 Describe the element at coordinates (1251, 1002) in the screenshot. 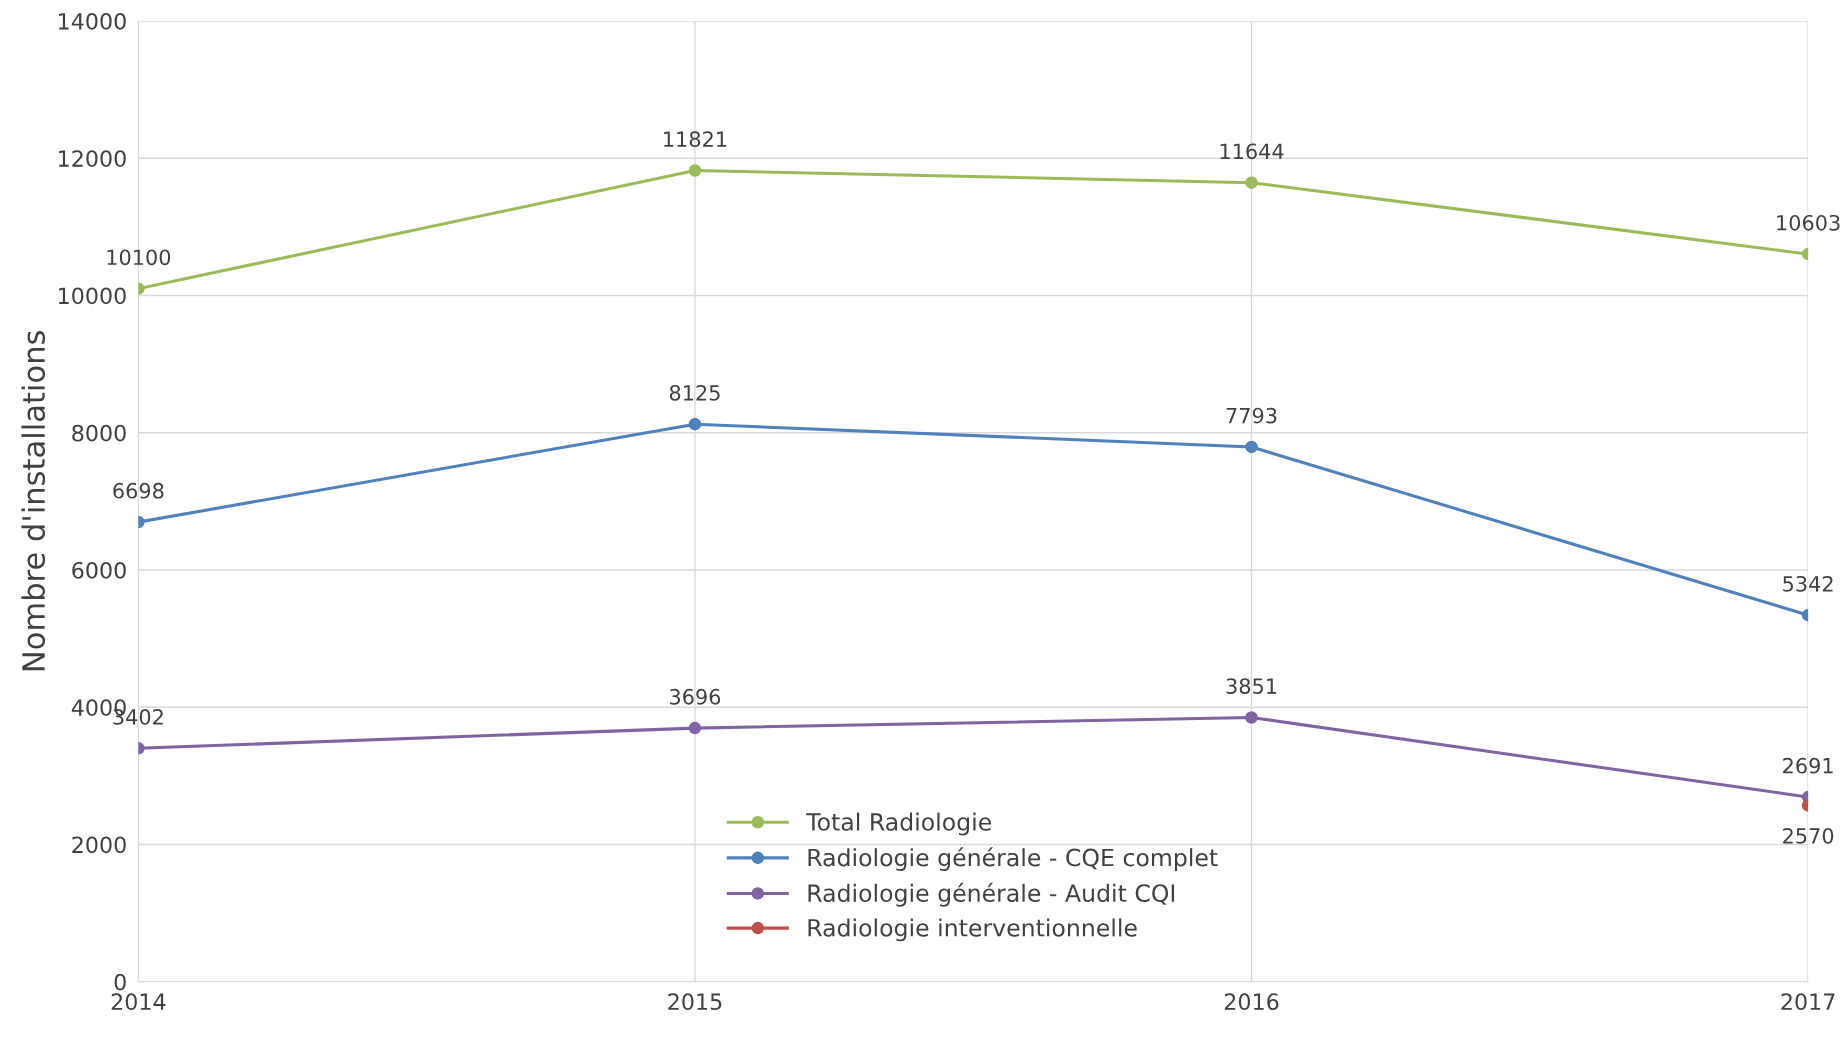

I see `x-tick-label: 2016` at that location.